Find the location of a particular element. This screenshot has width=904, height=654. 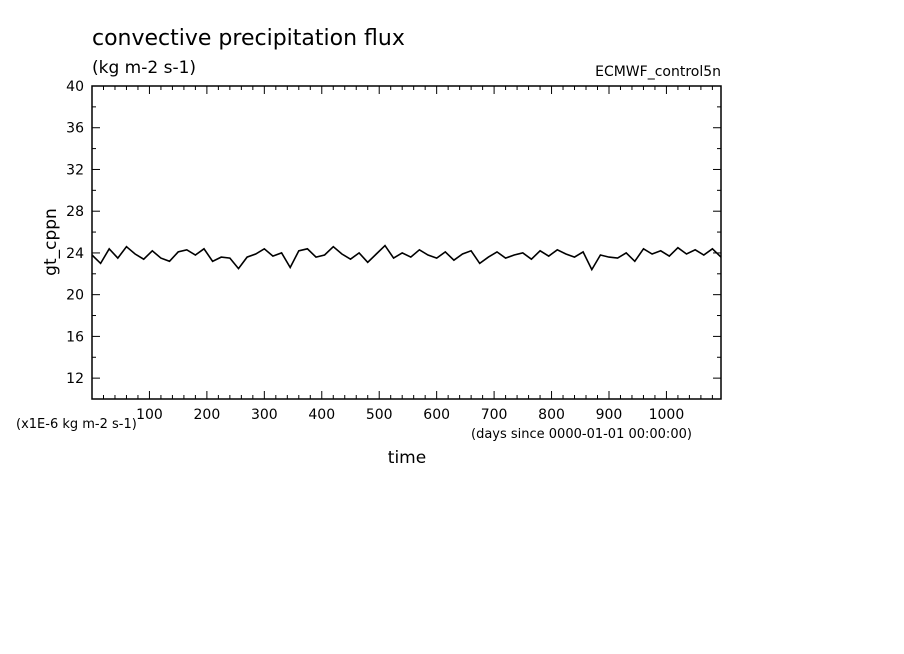

chart-source-label: ECMWF_control5n is located at coordinates (658, 72).